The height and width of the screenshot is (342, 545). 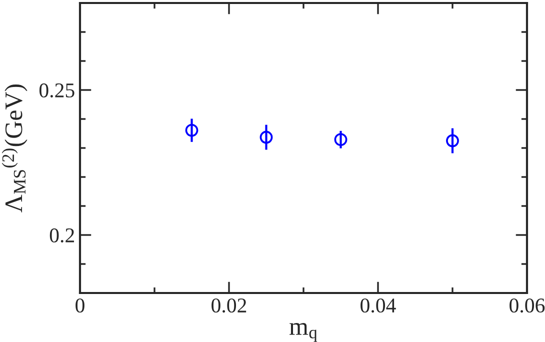 What do you see at coordinates (378, 305) in the screenshot?
I see `x-tick-label: 0.04` at bounding box center [378, 305].